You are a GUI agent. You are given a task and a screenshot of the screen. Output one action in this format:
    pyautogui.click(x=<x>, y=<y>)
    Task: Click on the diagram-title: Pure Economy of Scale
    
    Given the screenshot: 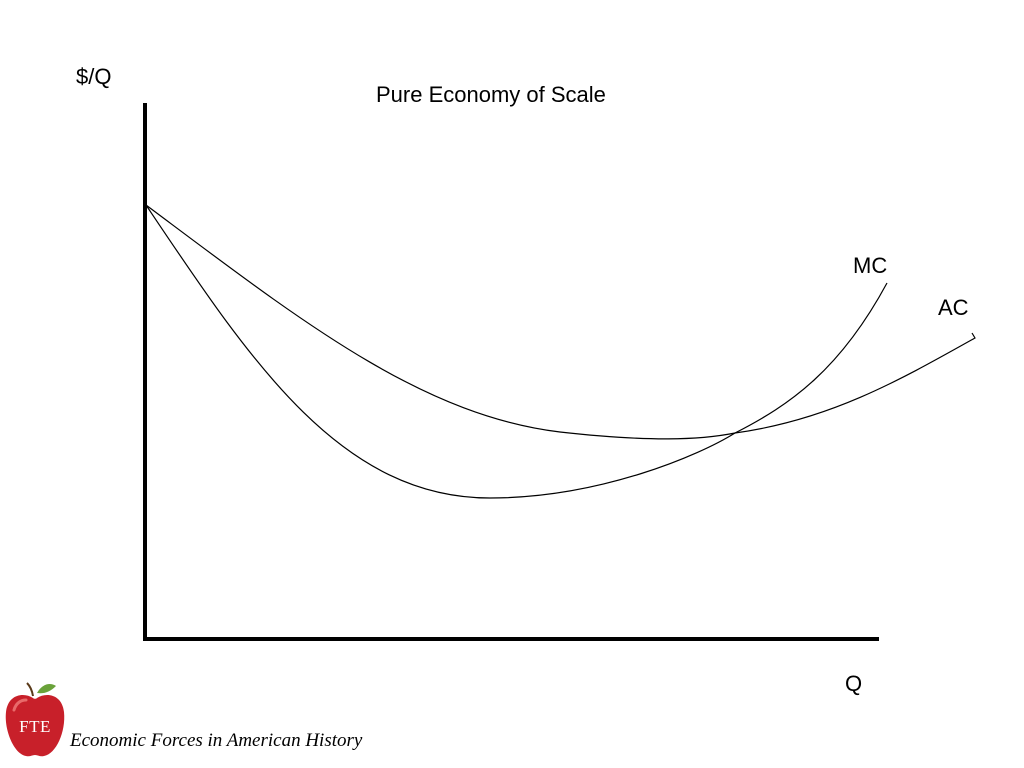 What is the action you would take?
    pyautogui.click(x=491, y=94)
    